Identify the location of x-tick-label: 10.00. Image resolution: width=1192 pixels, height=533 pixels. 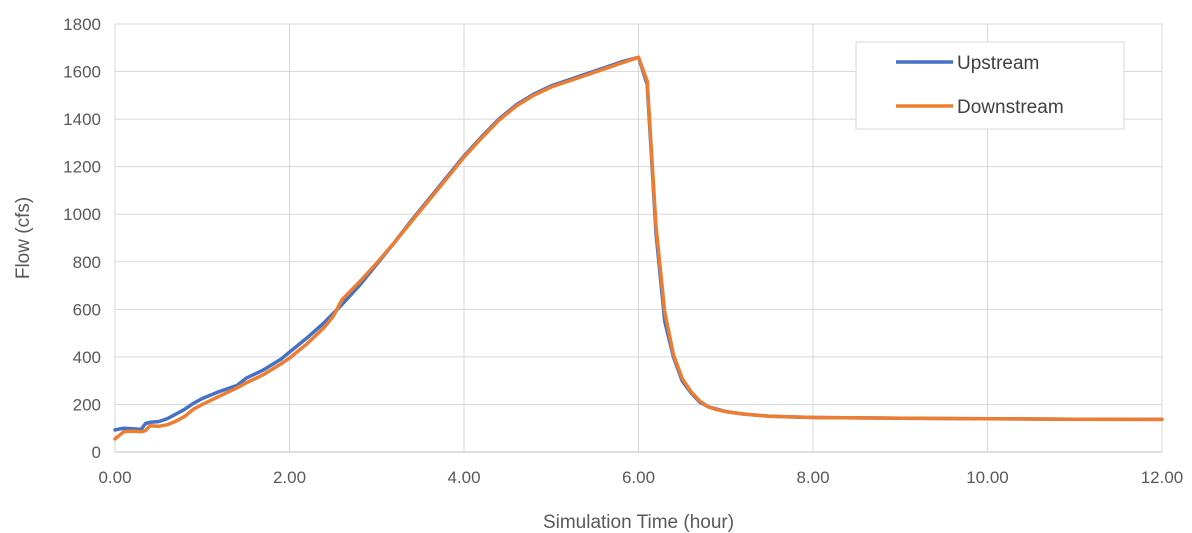
(987, 477).